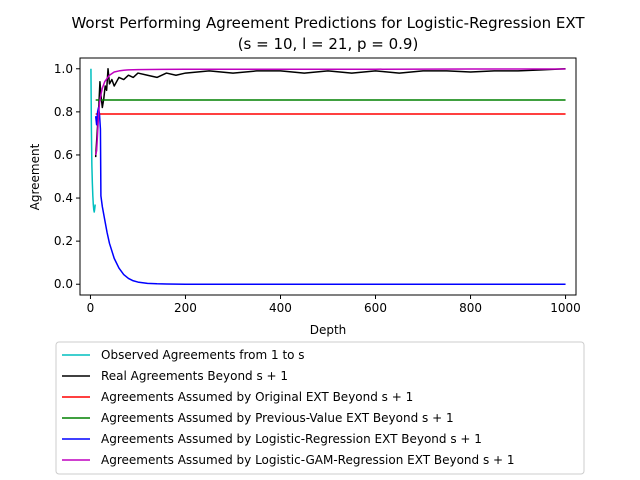  I want to click on y-tick-label: 0.4, so click(63, 198).